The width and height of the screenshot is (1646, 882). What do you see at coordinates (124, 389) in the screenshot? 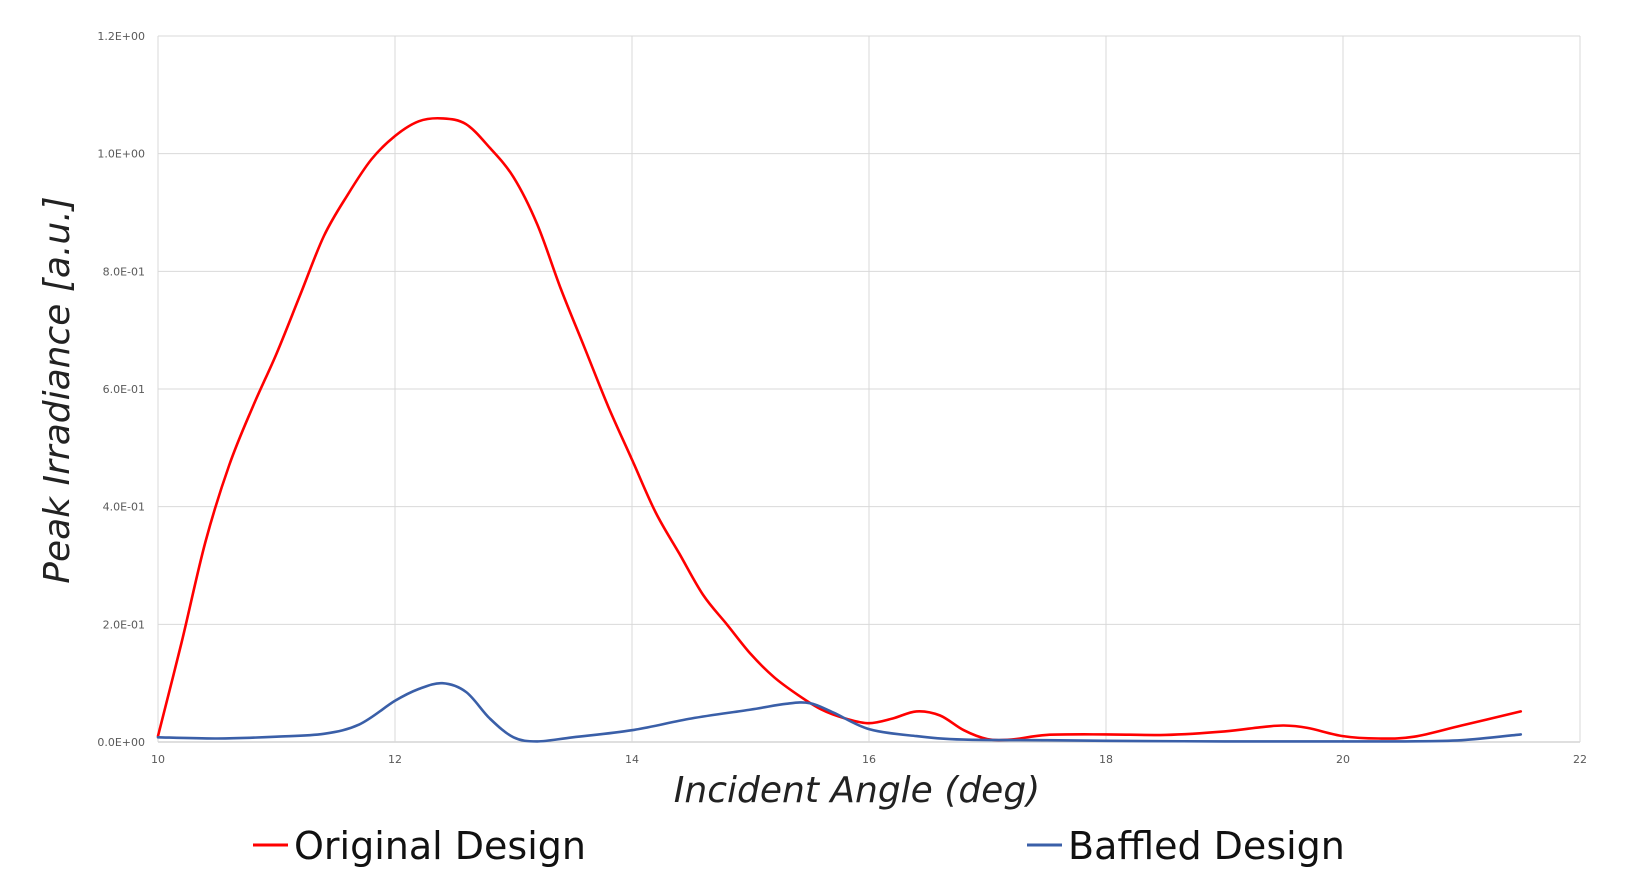
I see `y-tick-label: 6.0E-01` at bounding box center [124, 389].